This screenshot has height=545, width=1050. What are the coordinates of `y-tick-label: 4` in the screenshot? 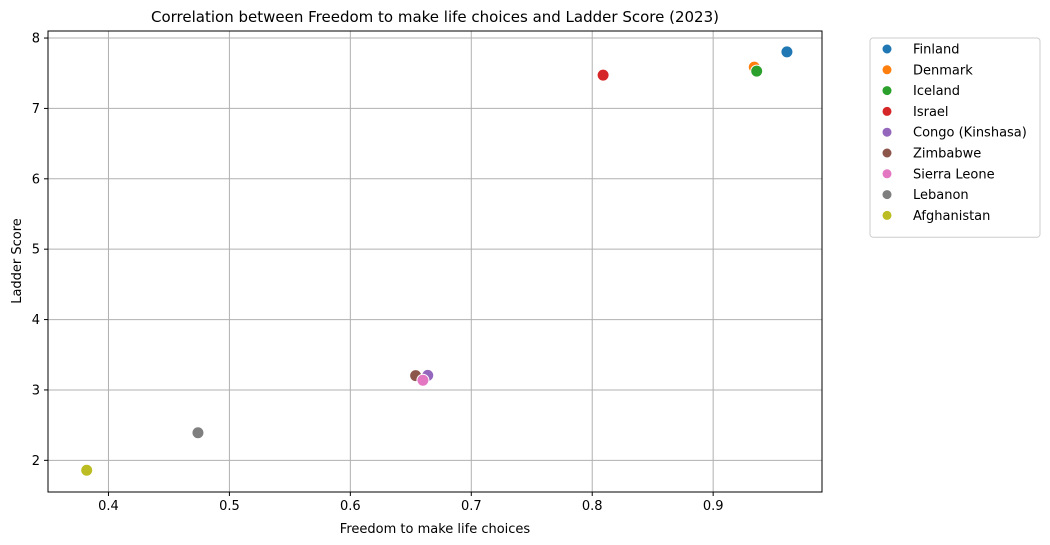 It's located at (36, 320).